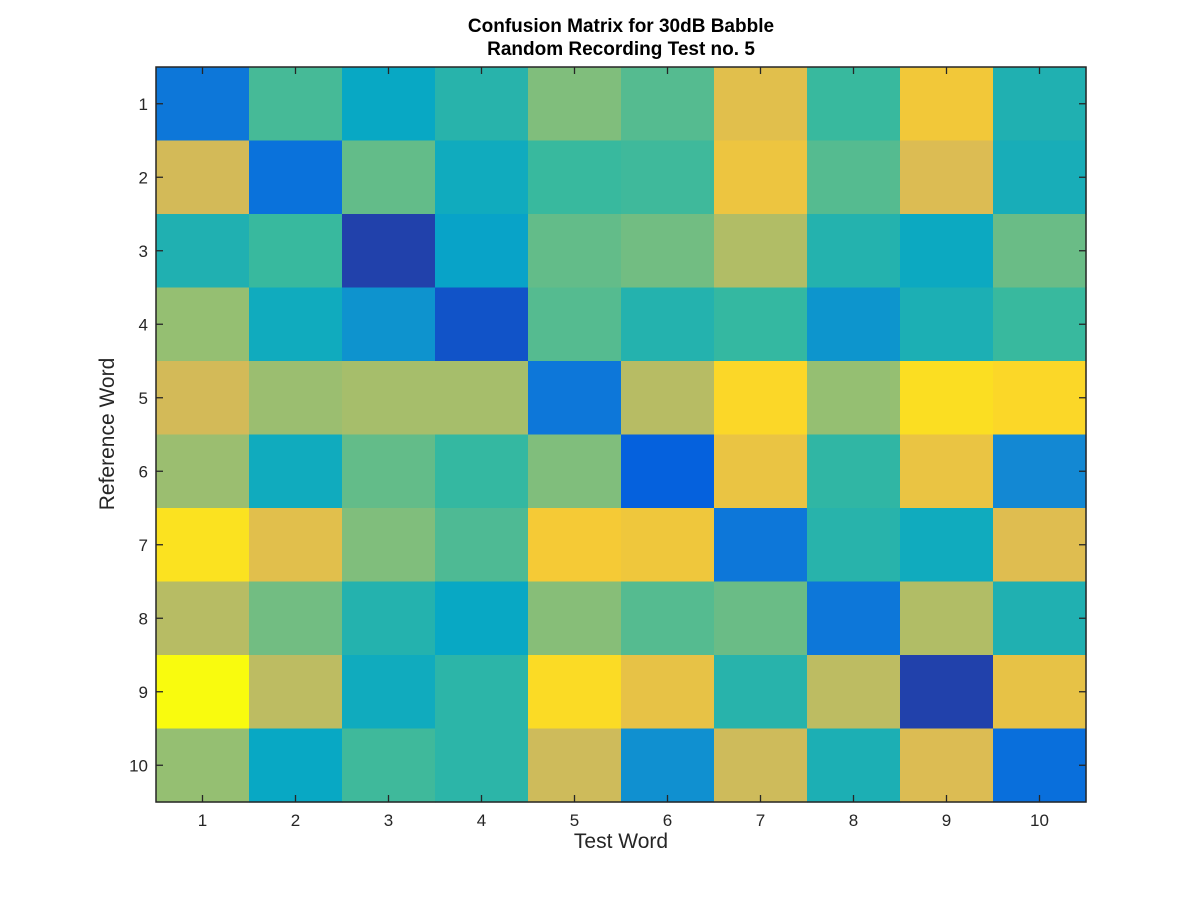  Describe the element at coordinates (947, 618) in the screenshot. I see `heatmap-cell-r8-c9` at that location.